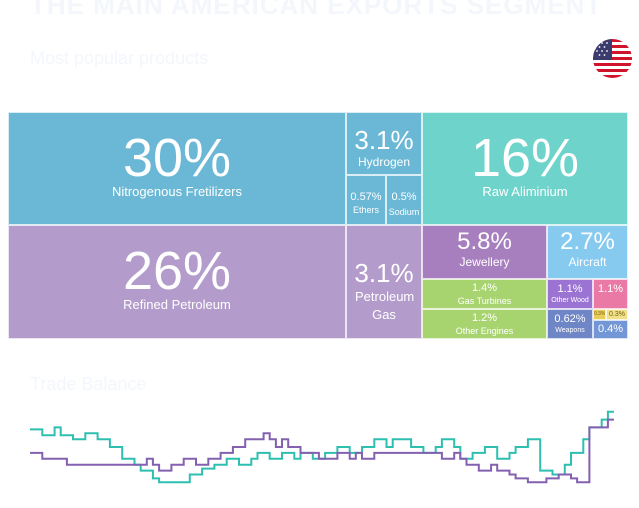  I want to click on tile-jewellery: 5.8% Jewellery, so click(484, 252).